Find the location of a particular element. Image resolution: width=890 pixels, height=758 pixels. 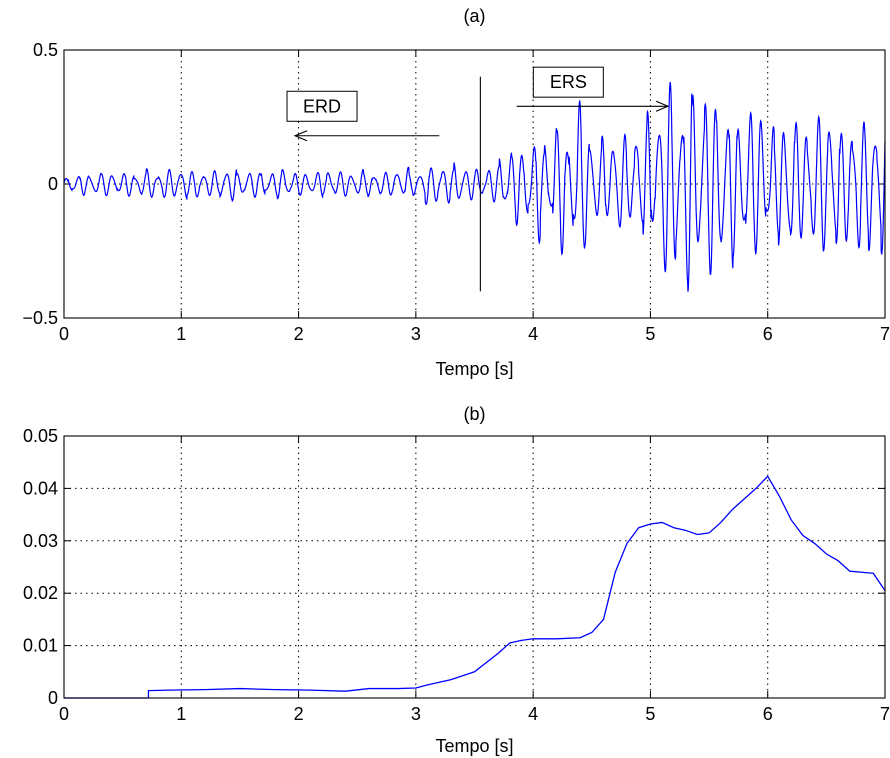

panel-a-y-tick-label: 0 is located at coordinates (53, 184).